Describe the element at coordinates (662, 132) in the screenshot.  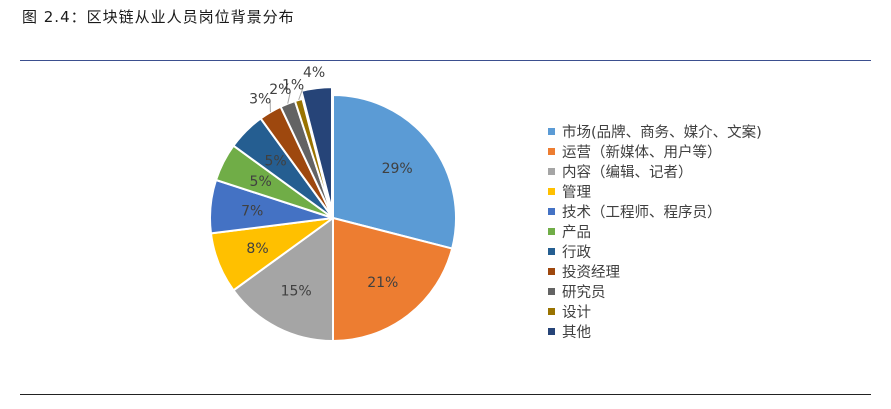
I see `legend-label: 市场(品牌、商务、媒介、文案)` at that location.